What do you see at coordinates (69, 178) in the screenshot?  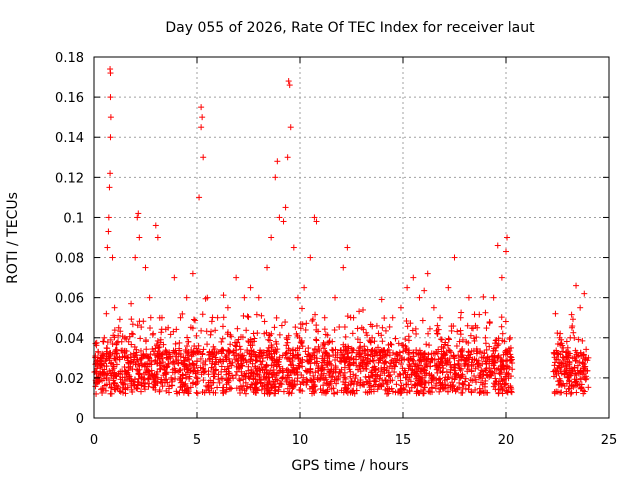 I see `y-tick-label: 0.12` at bounding box center [69, 178].